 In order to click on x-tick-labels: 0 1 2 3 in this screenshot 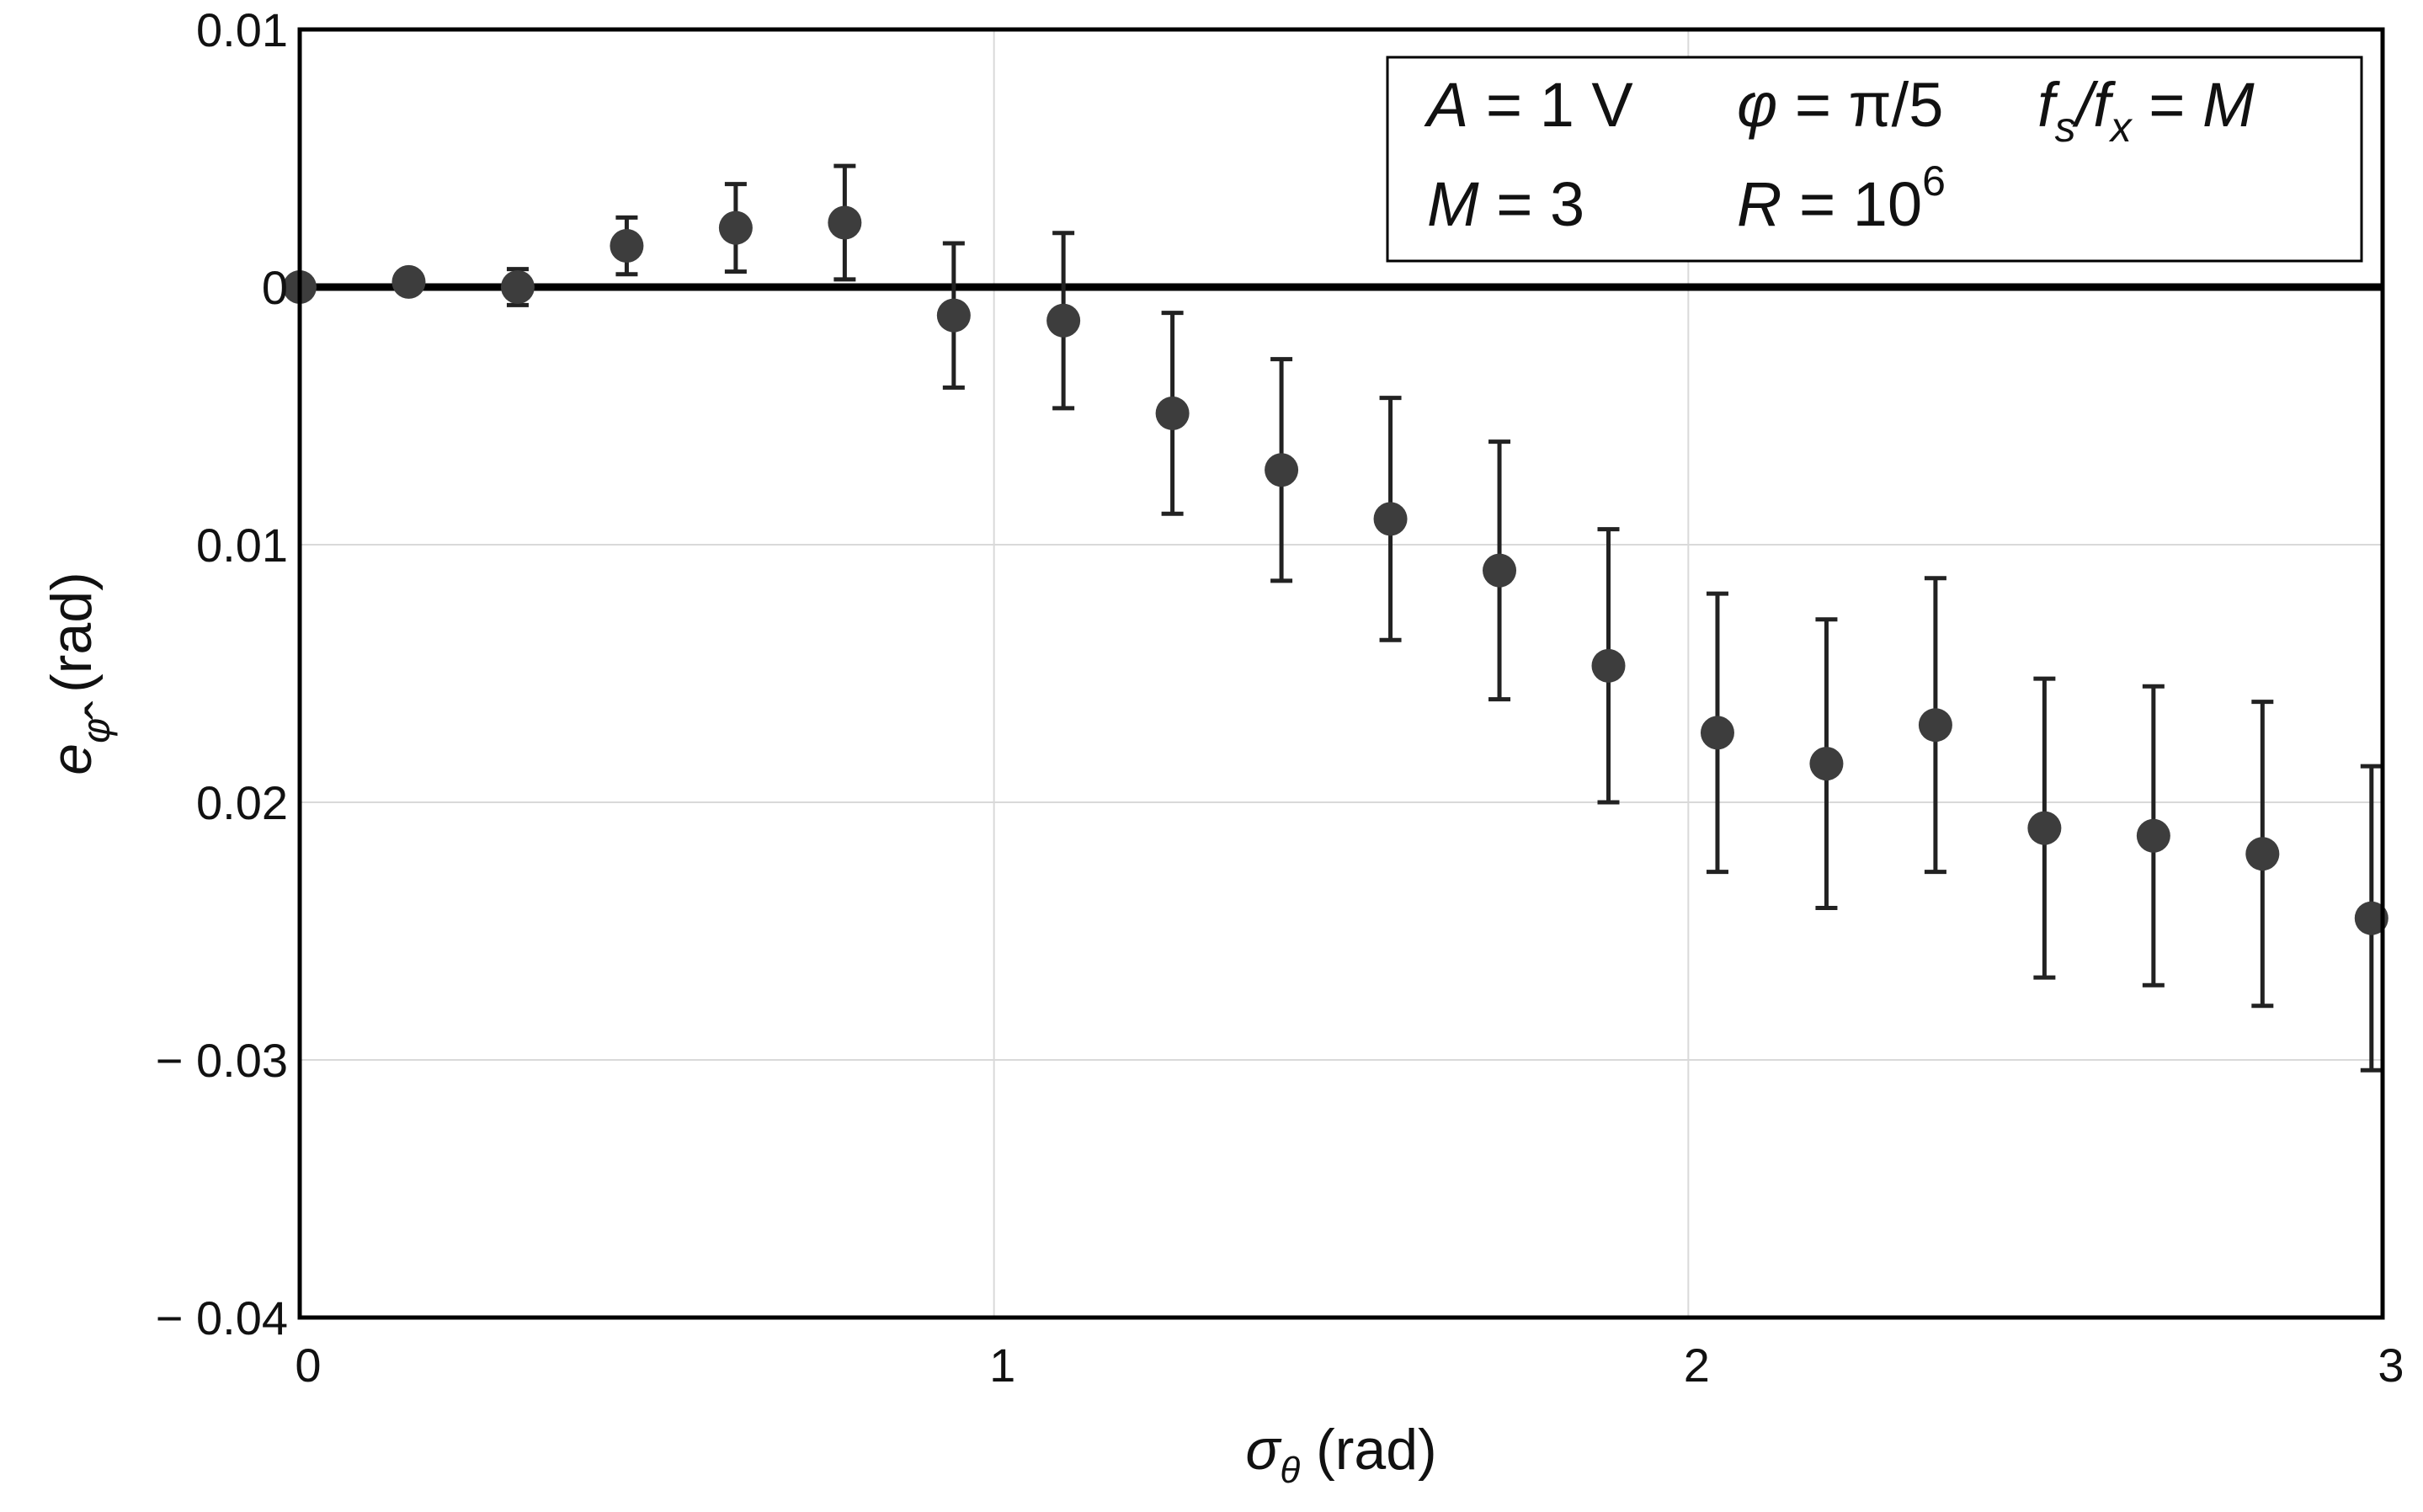, I will do `click(1349, 1365)`.